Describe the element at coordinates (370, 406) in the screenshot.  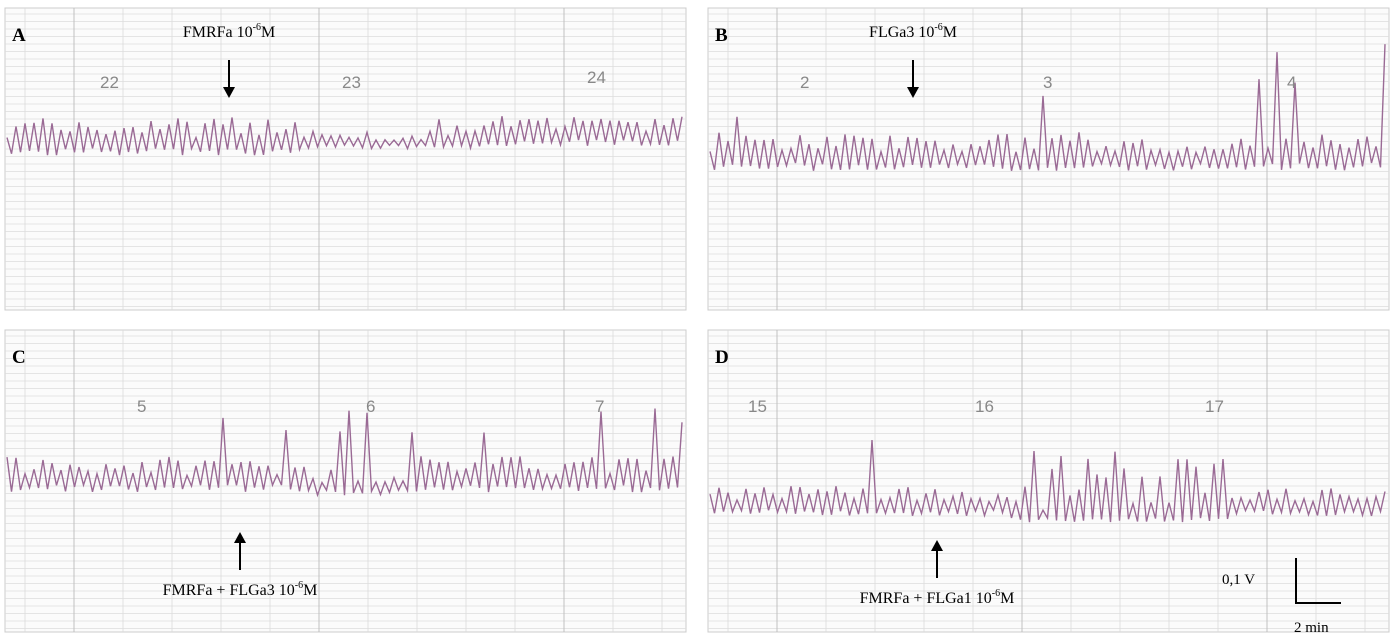
I see `paper-number: 6` at that location.